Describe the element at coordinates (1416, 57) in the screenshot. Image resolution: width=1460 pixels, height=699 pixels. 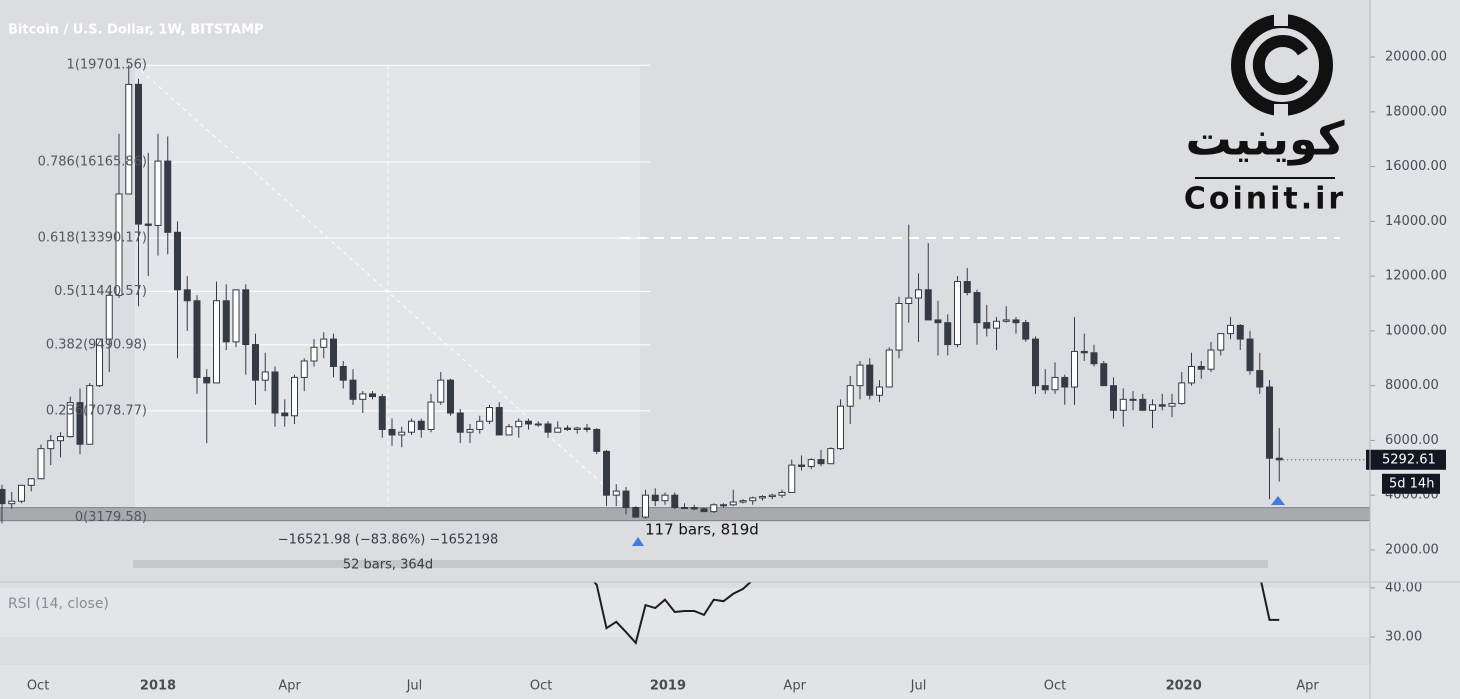
I see `y-tick-label: 20000.00` at that location.